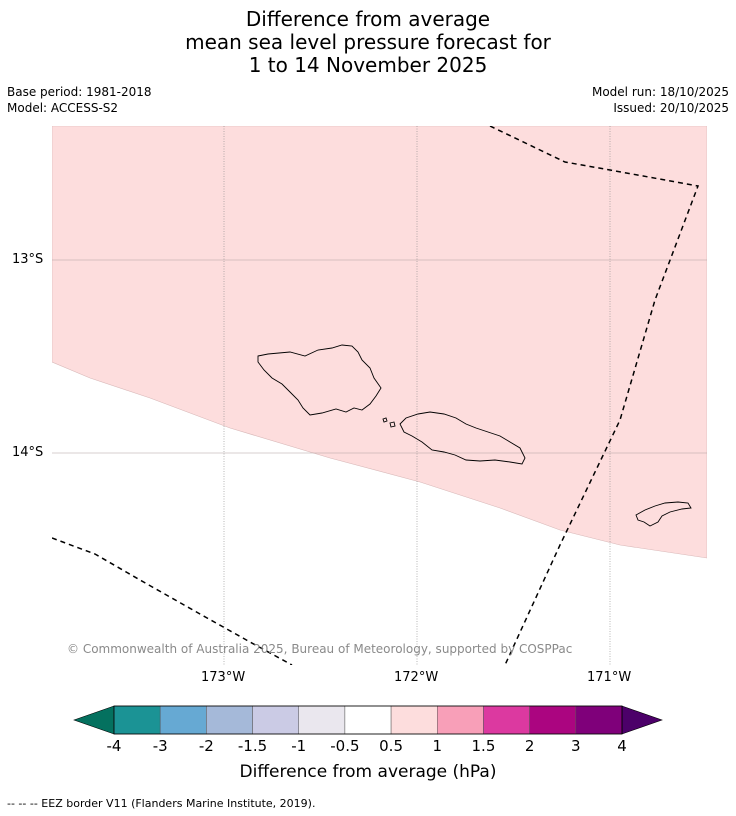 Image resolution: width=736 pixels, height=816 pixels. I want to click on coastlines, so click(474, 435).